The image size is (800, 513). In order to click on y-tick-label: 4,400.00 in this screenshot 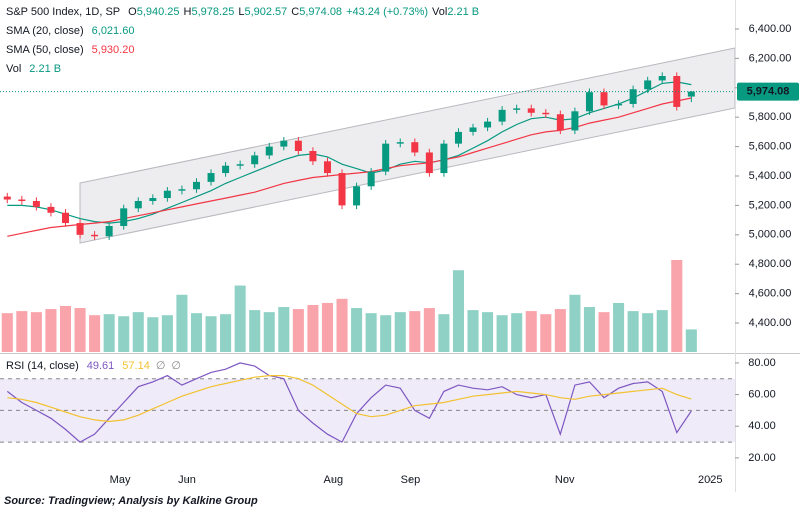, I will do `click(770, 323)`.